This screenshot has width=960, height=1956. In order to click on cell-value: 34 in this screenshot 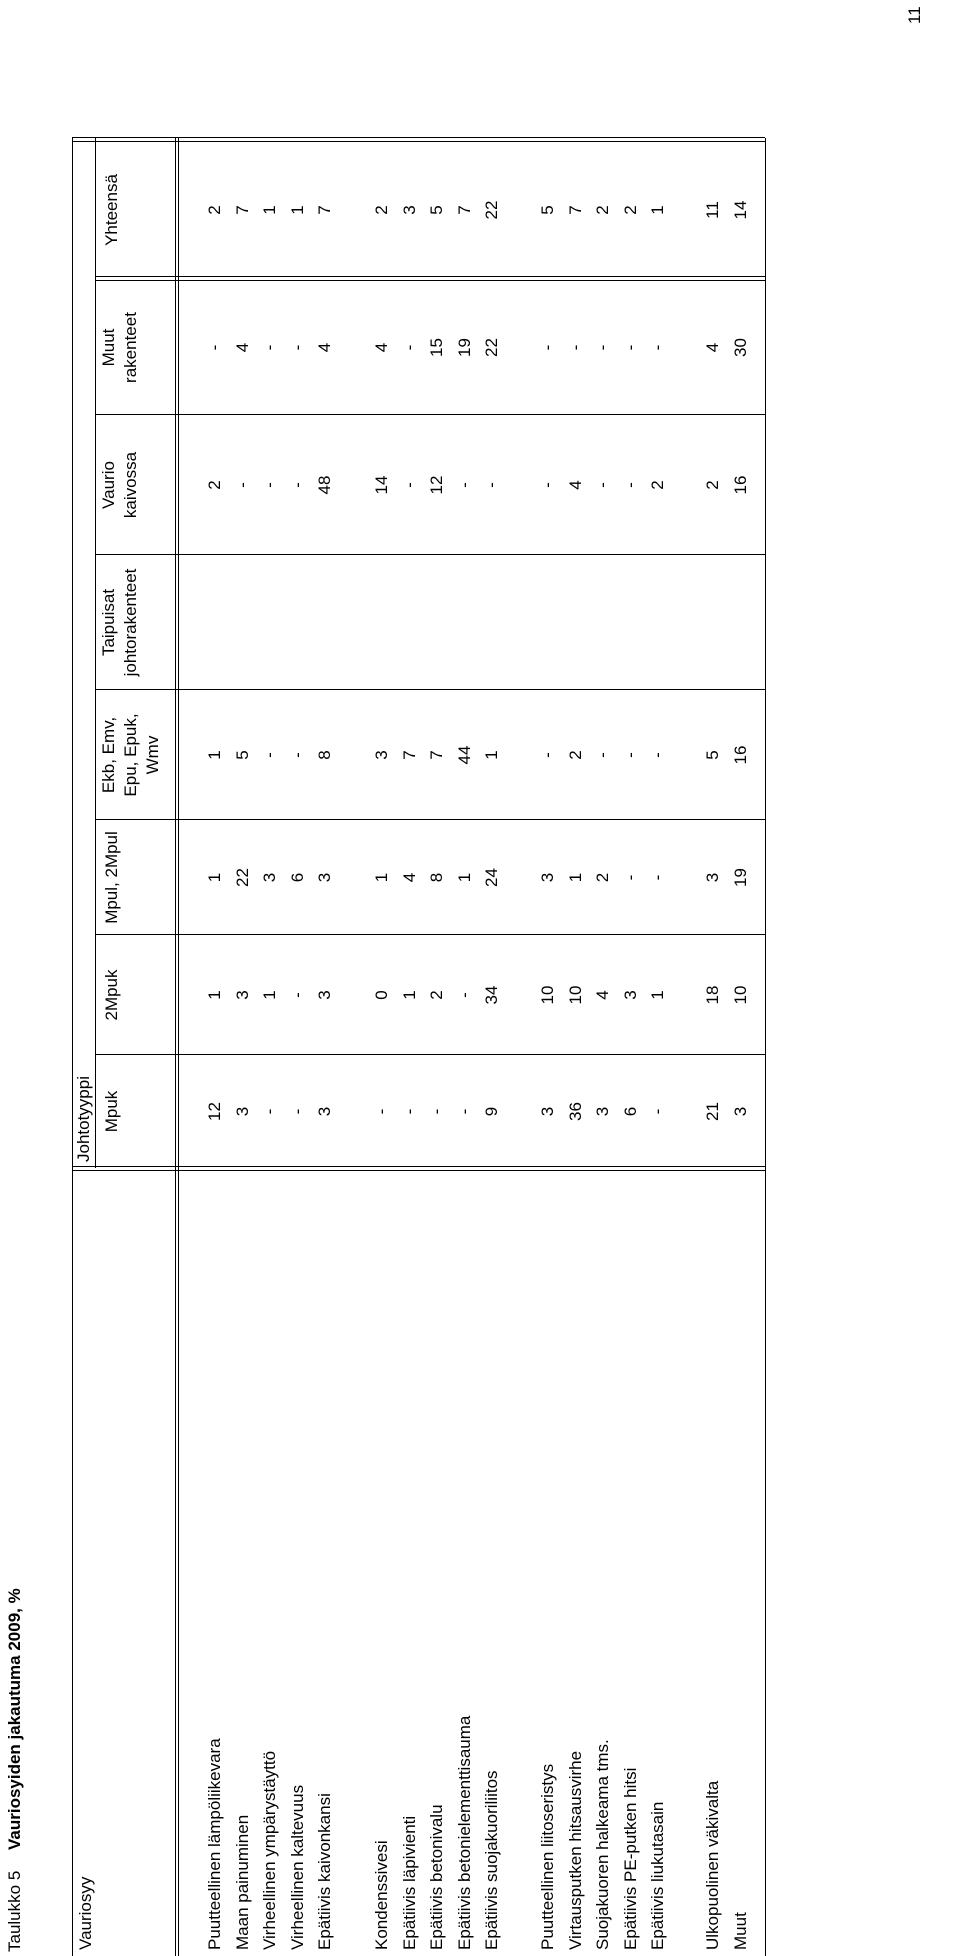, I will do `click(492, 995)`.